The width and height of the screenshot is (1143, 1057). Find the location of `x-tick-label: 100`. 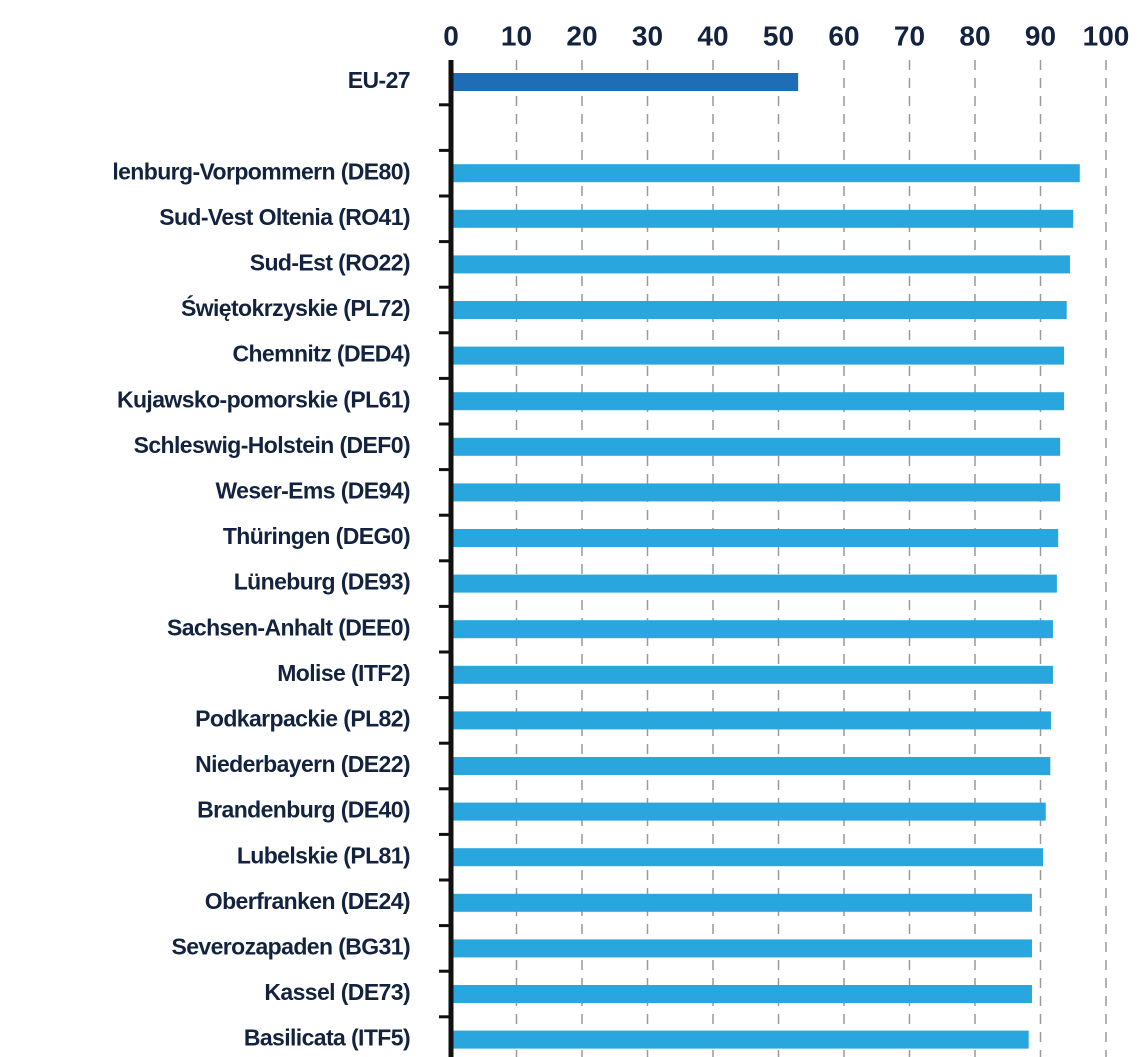

x-tick-label: 100 is located at coordinates (1106, 35).